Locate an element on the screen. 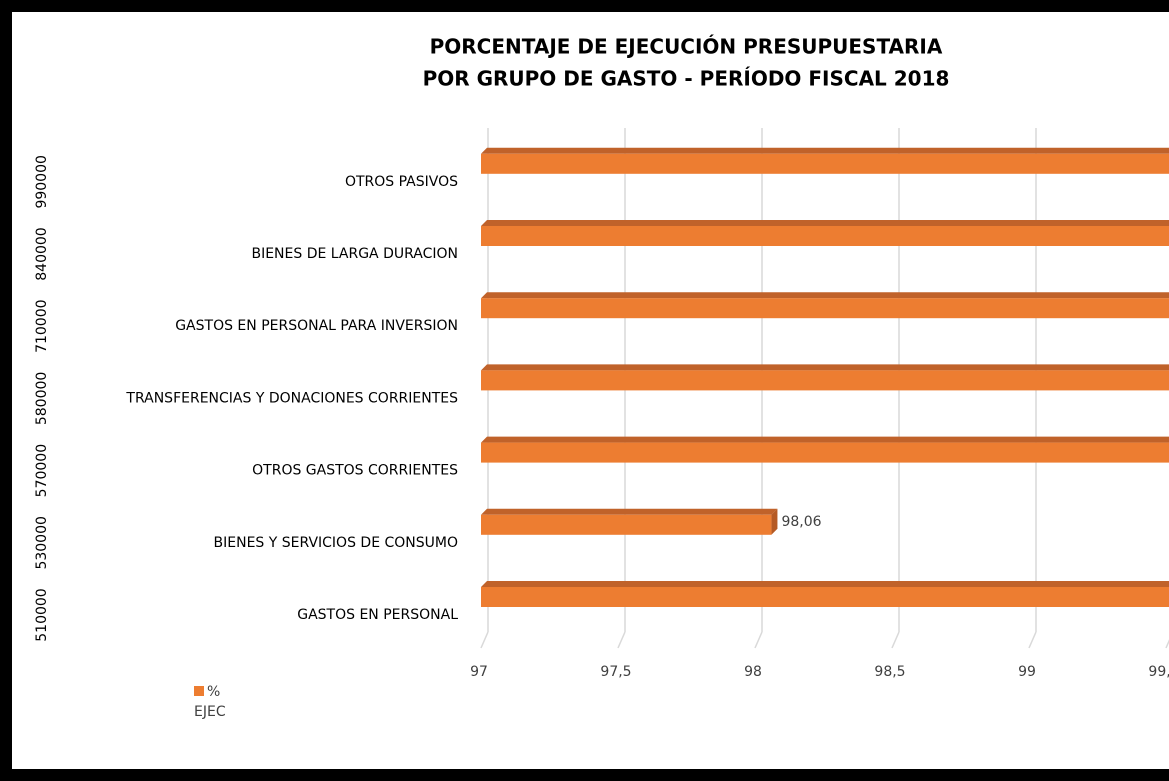  category-label: BIENES DE LARGA DURACION is located at coordinates (354, 254).